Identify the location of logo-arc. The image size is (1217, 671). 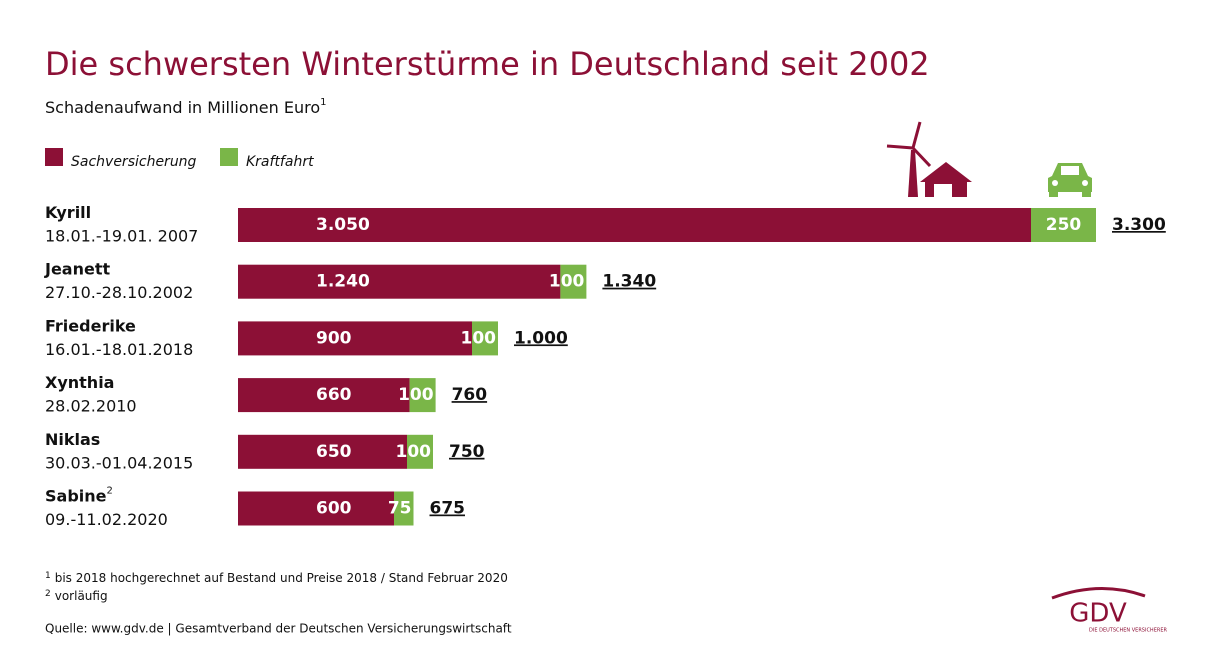
(1098, 593).